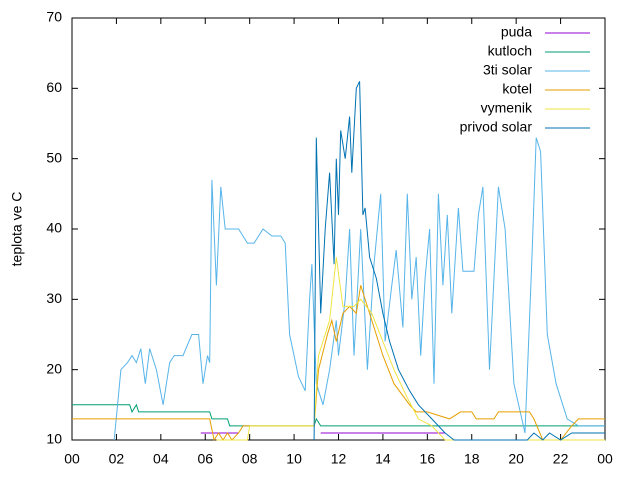 The height and width of the screenshot is (480, 640). Describe the element at coordinates (54, 157) in the screenshot. I see `y-tick-label: 50` at that location.